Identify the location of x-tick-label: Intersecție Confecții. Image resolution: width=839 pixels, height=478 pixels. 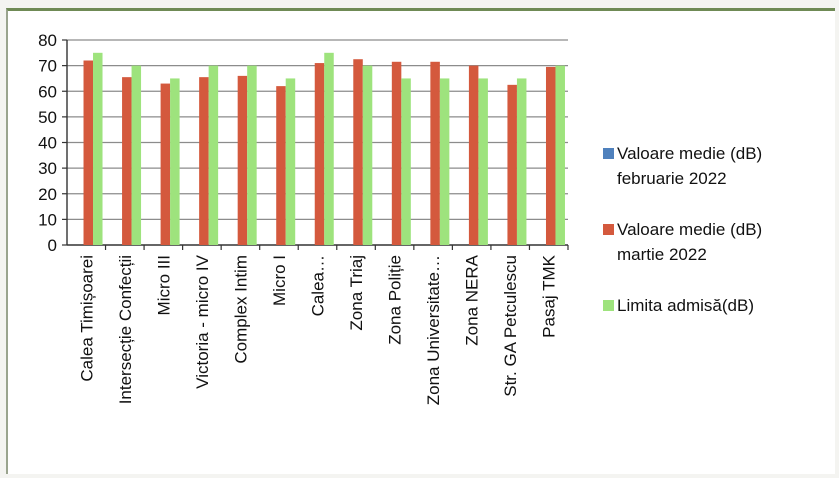
(125, 329).